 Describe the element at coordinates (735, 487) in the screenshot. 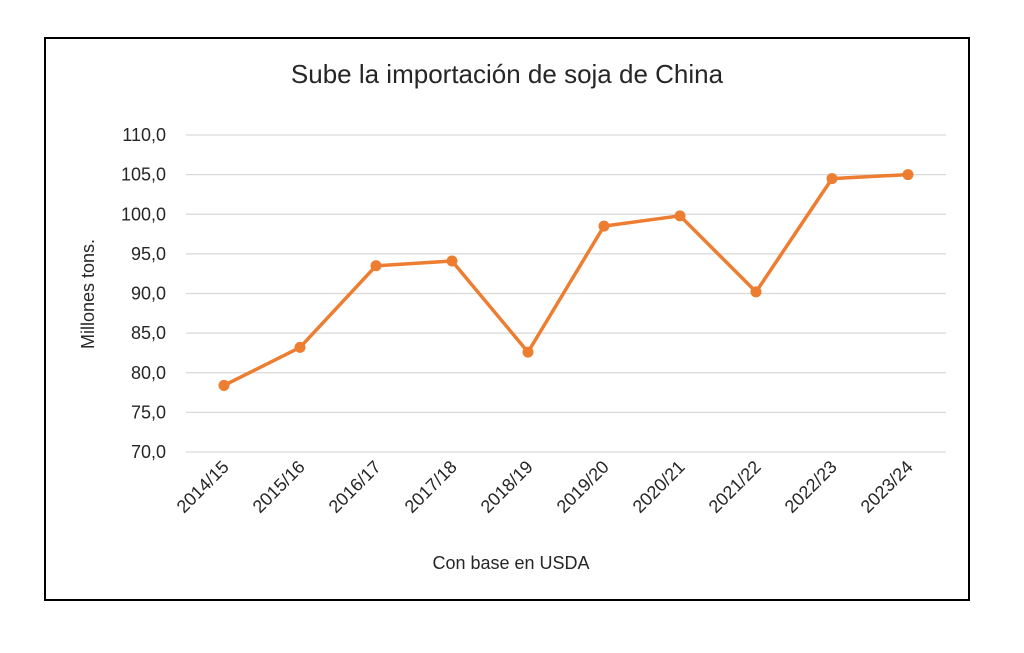

I see `x-tick-label: 2021/22` at that location.